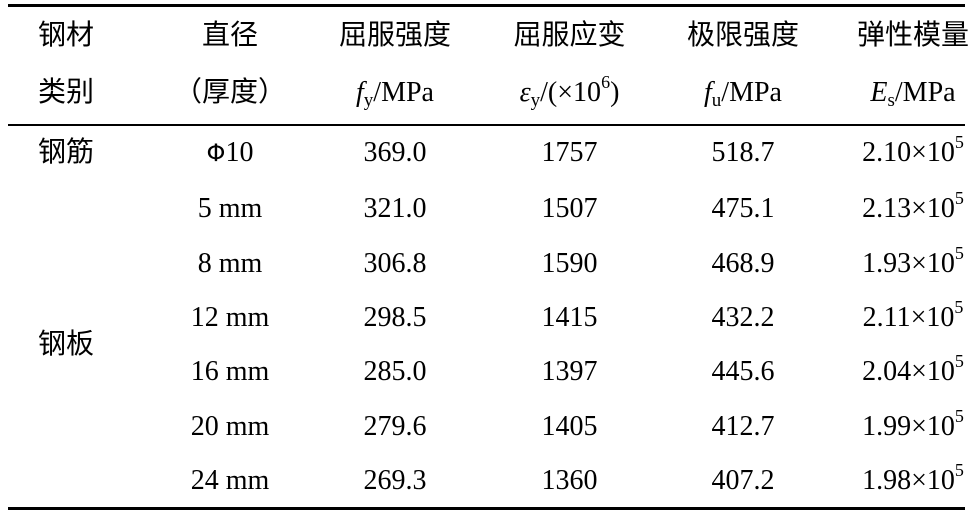 The image size is (973, 522). What do you see at coordinates (606, 81) in the screenshot?
I see `ey-exponent: 6` at bounding box center [606, 81].